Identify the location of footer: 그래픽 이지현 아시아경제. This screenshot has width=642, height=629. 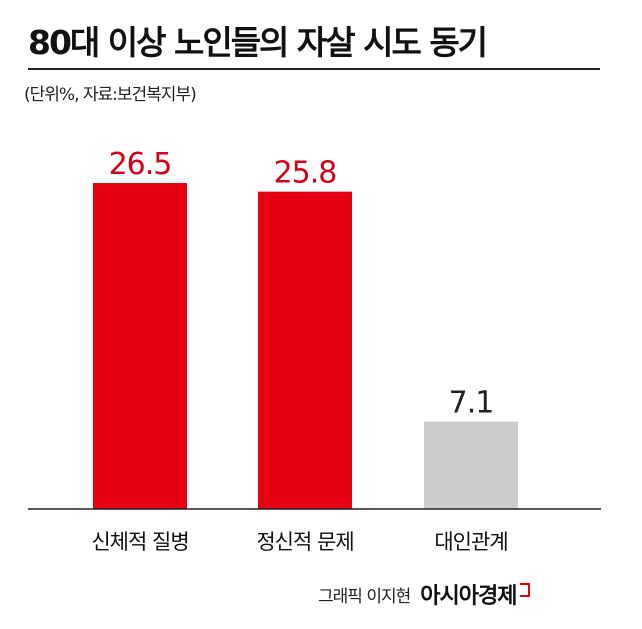
(424, 594).